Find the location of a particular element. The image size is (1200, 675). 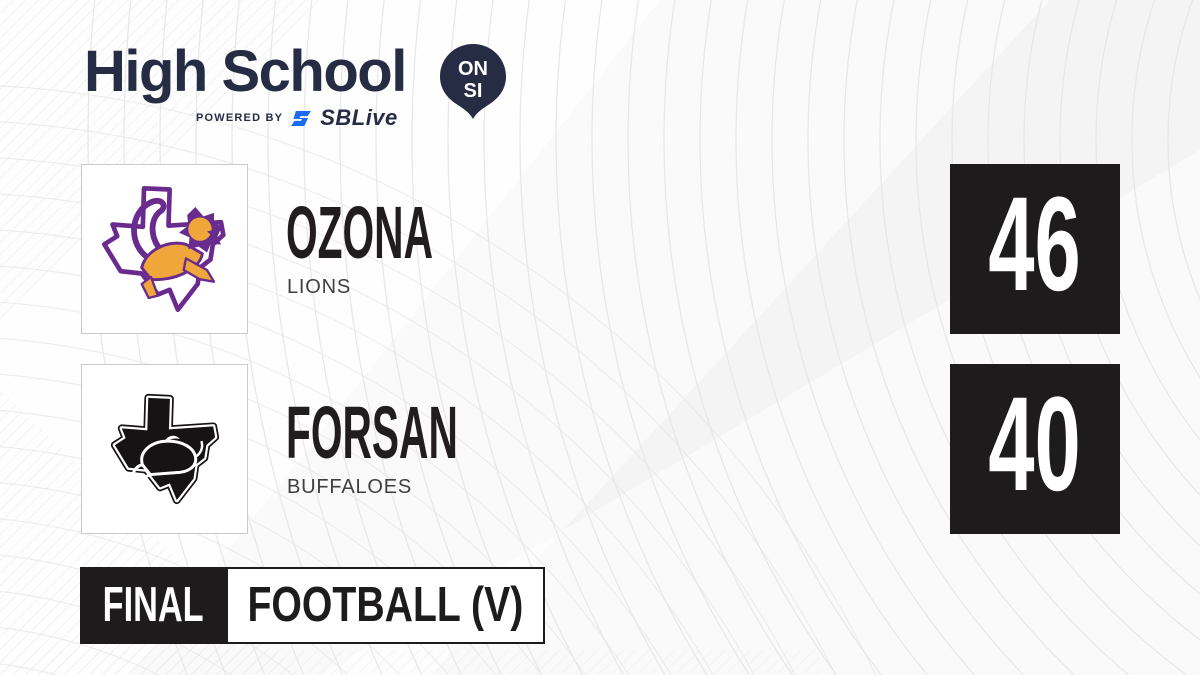

ozona-lions-logo-icon is located at coordinates (163, 249).